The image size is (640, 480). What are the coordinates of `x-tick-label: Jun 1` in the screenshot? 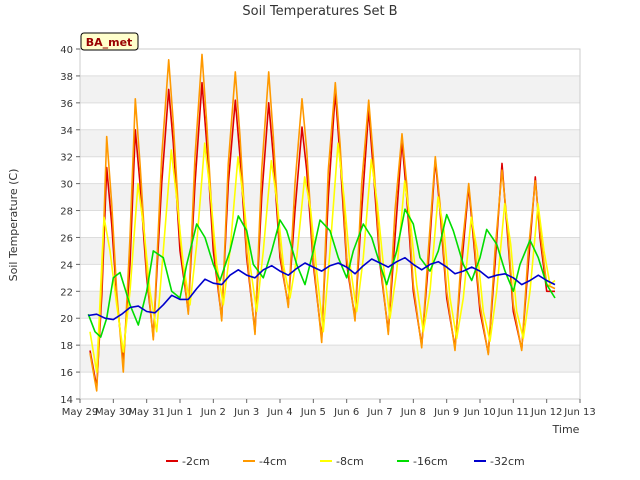 It's located at (179, 412).